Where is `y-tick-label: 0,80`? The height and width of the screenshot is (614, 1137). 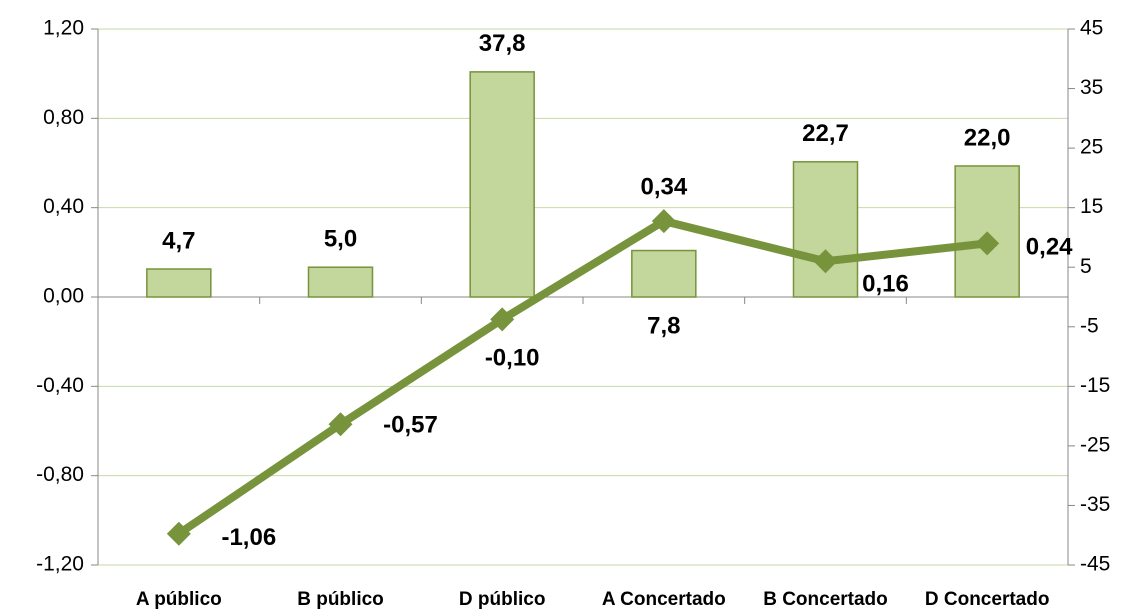 y-tick-label: 0,80 is located at coordinates (63, 117).